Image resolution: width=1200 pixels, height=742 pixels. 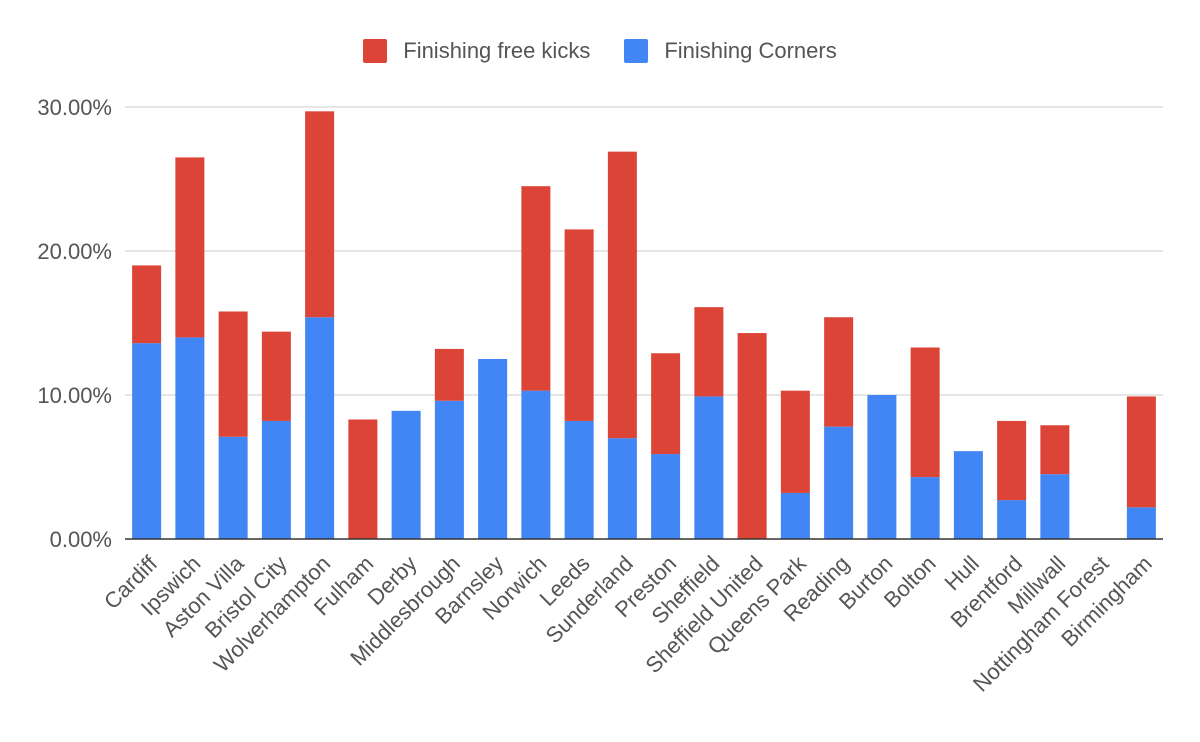 I want to click on y-tick-label: 30.00%, so click(x=74, y=107).